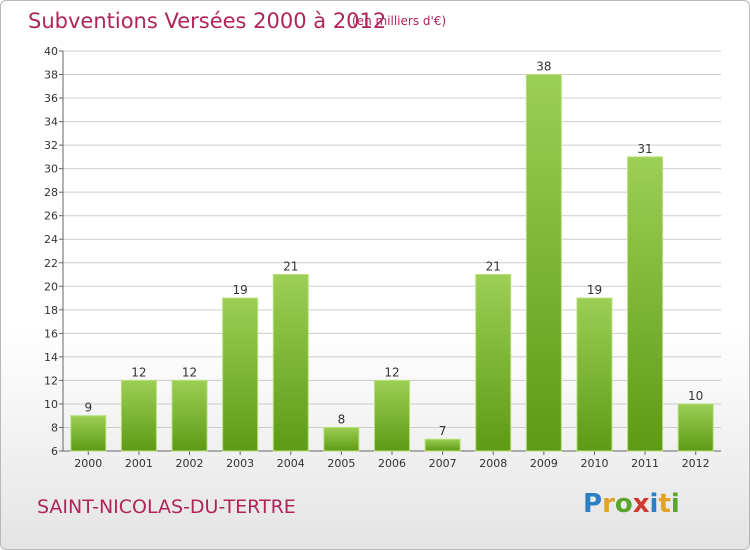 The width and height of the screenshot is (750, 550). What do you see at coordinates (543, 67) in the screenshot?
I see `bar-value-label: 38` at bounding box center [543, 67].